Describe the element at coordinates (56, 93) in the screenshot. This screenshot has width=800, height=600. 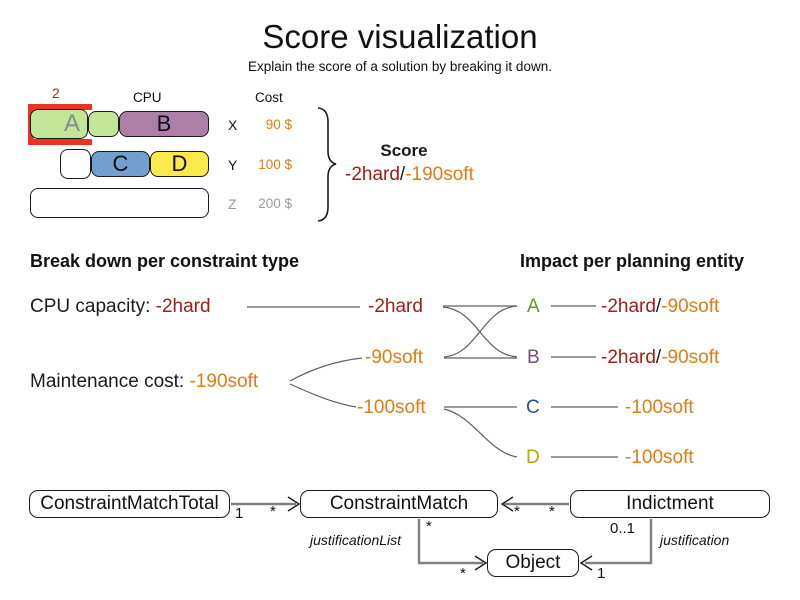
I see `overload-count-label: 2` at that location.